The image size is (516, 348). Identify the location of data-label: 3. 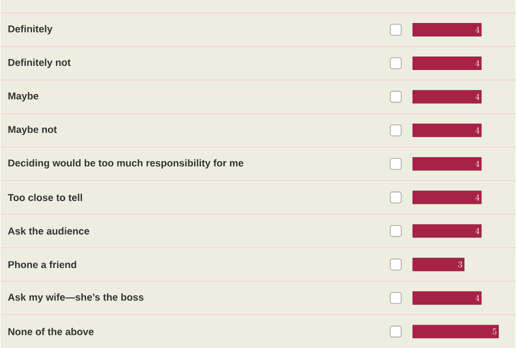
(460, 264).